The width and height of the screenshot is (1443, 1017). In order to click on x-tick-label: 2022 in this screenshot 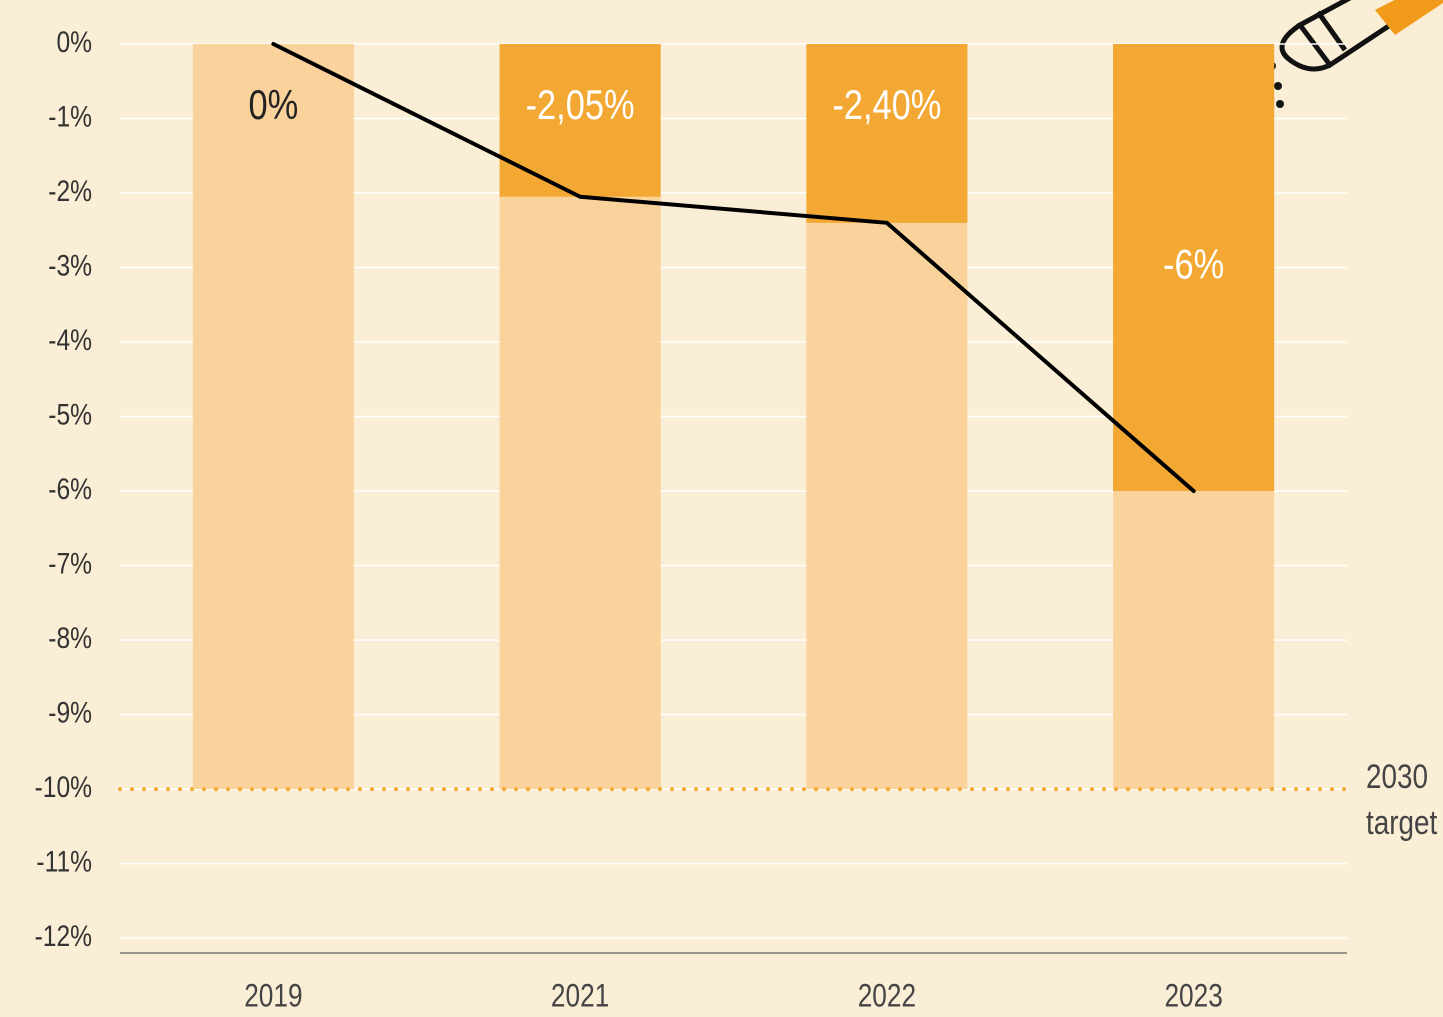, I will do `click(887, 996)`.